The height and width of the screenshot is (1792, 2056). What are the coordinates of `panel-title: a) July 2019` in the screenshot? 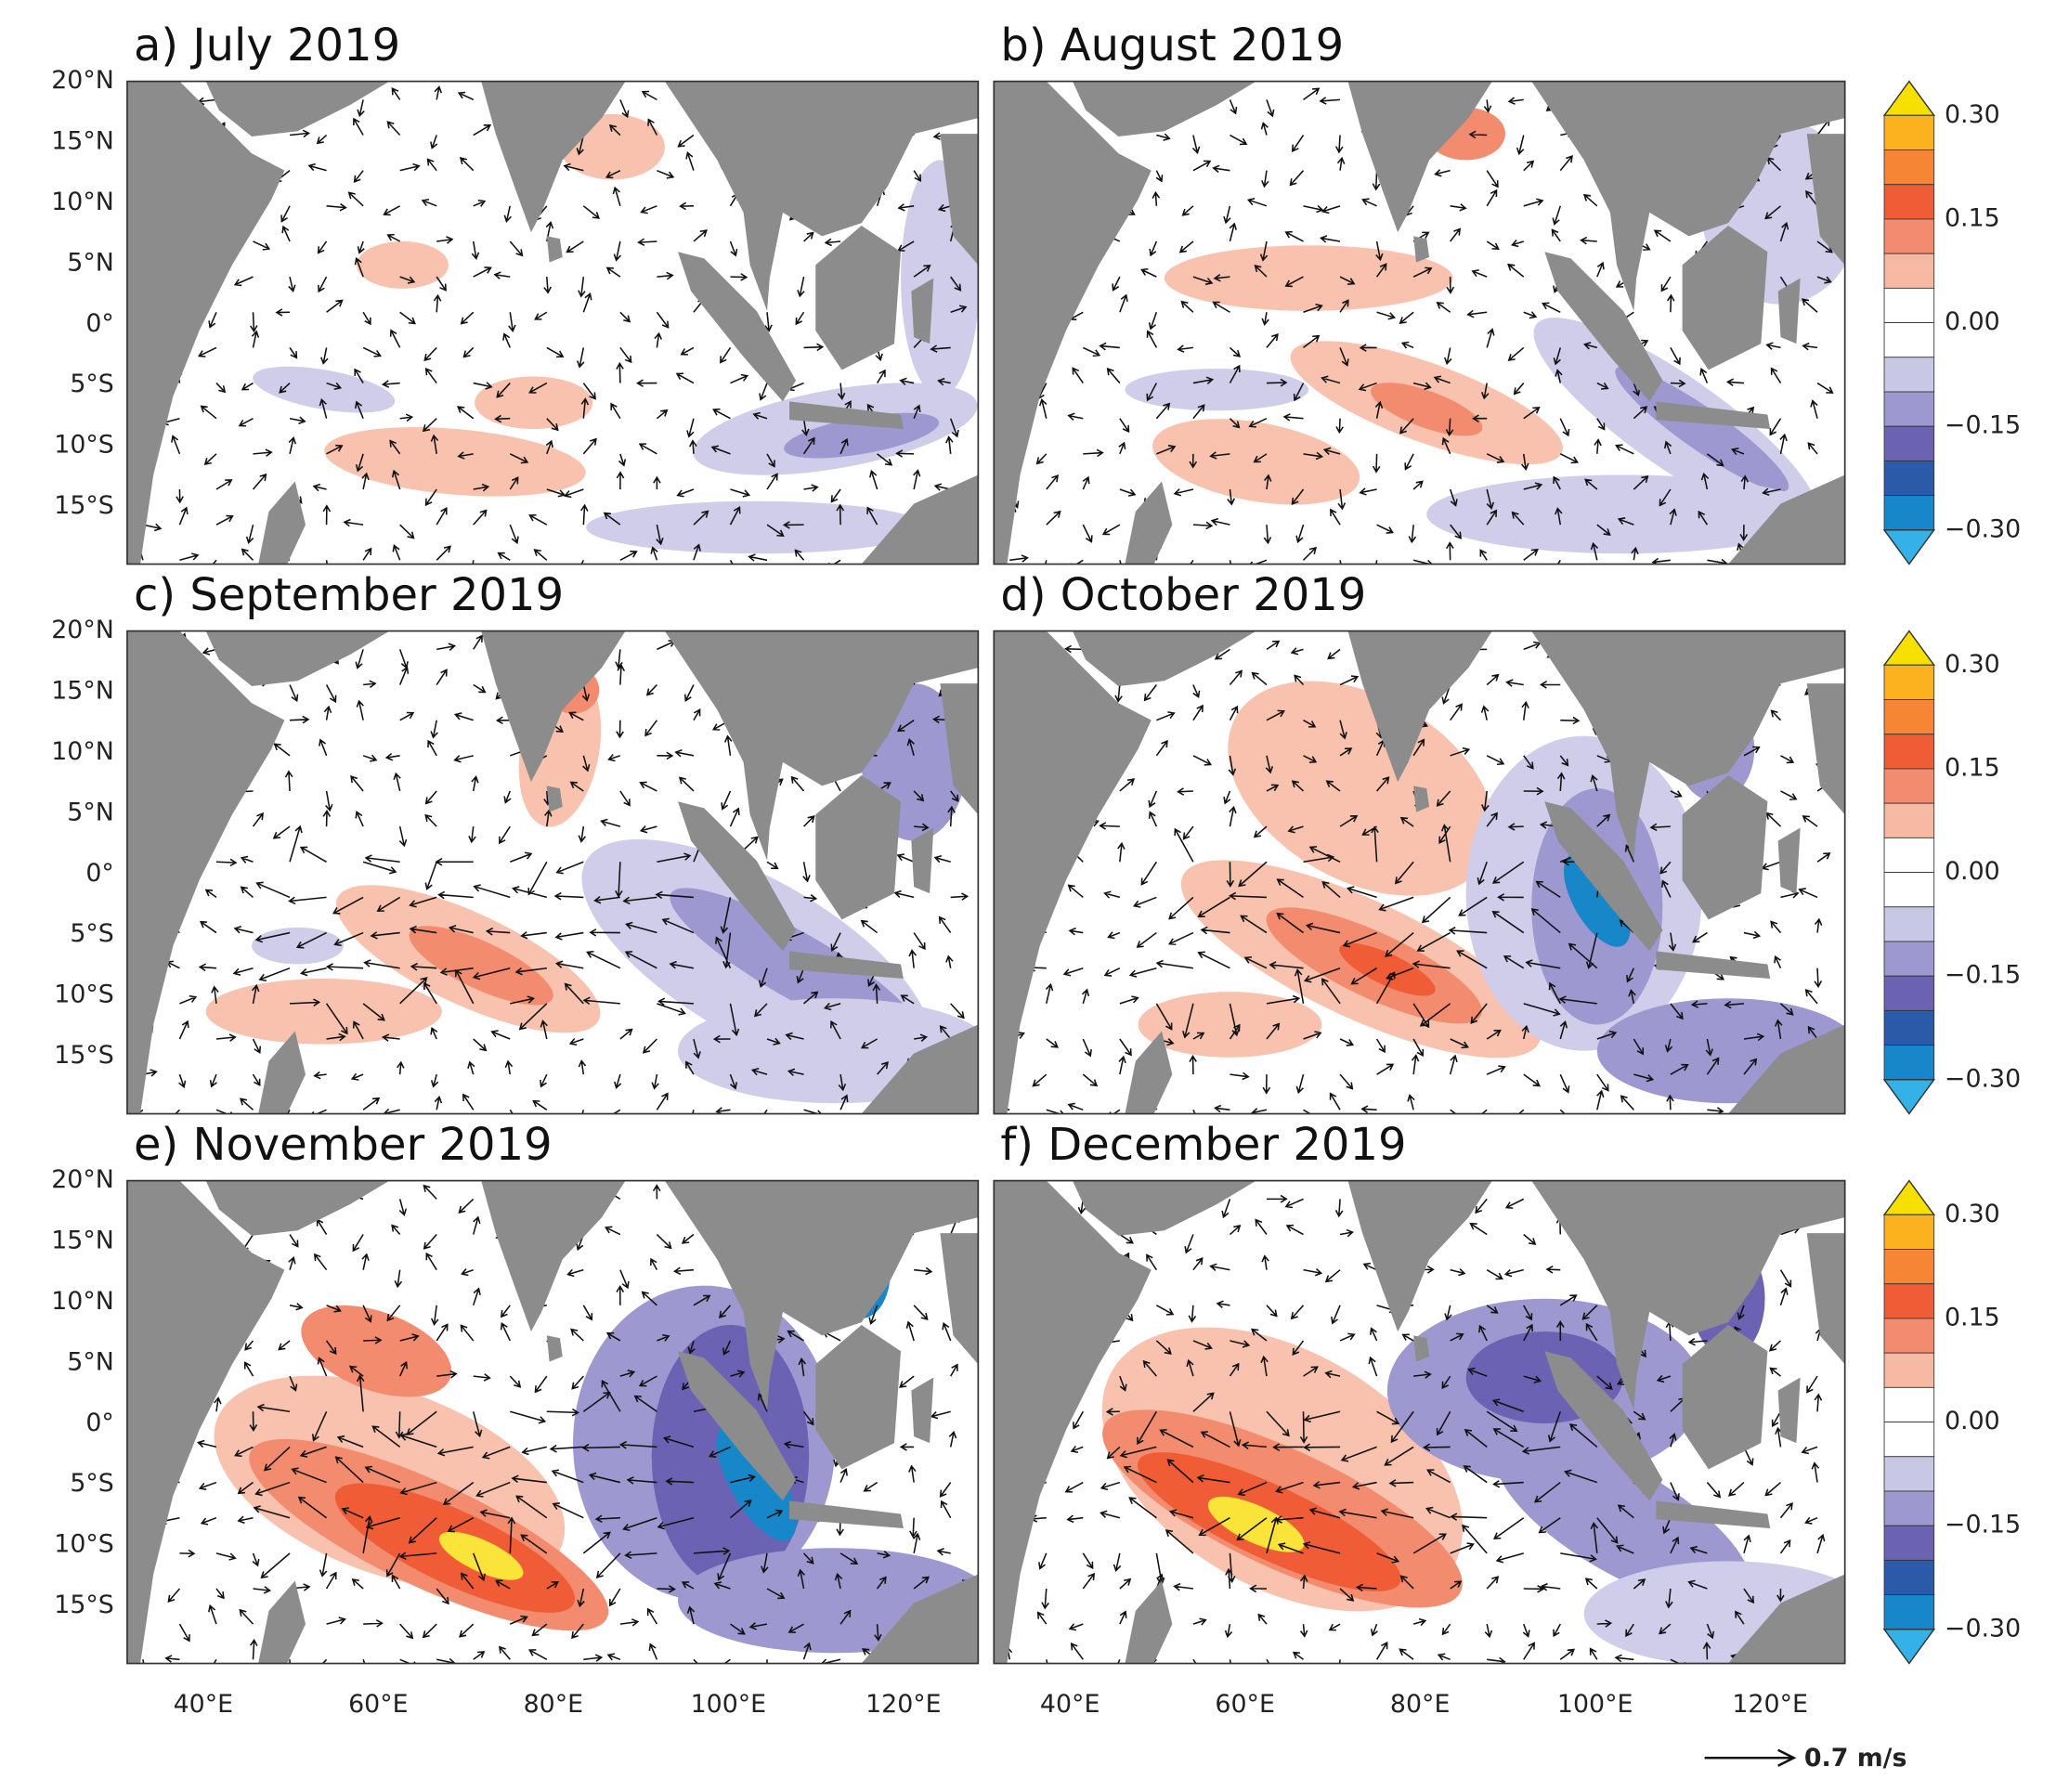 It's located at (267, 45).